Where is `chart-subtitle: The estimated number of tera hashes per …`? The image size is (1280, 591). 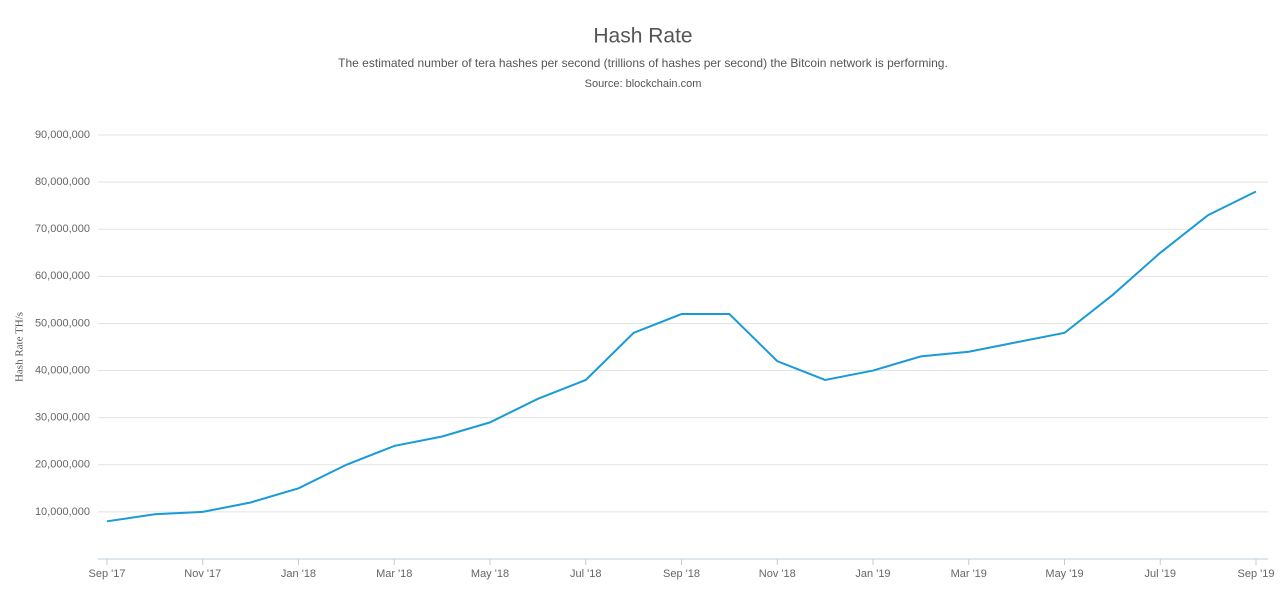
chart-subtitle: The estimated number of tera hashes per … is located at coordinates (643, 63).